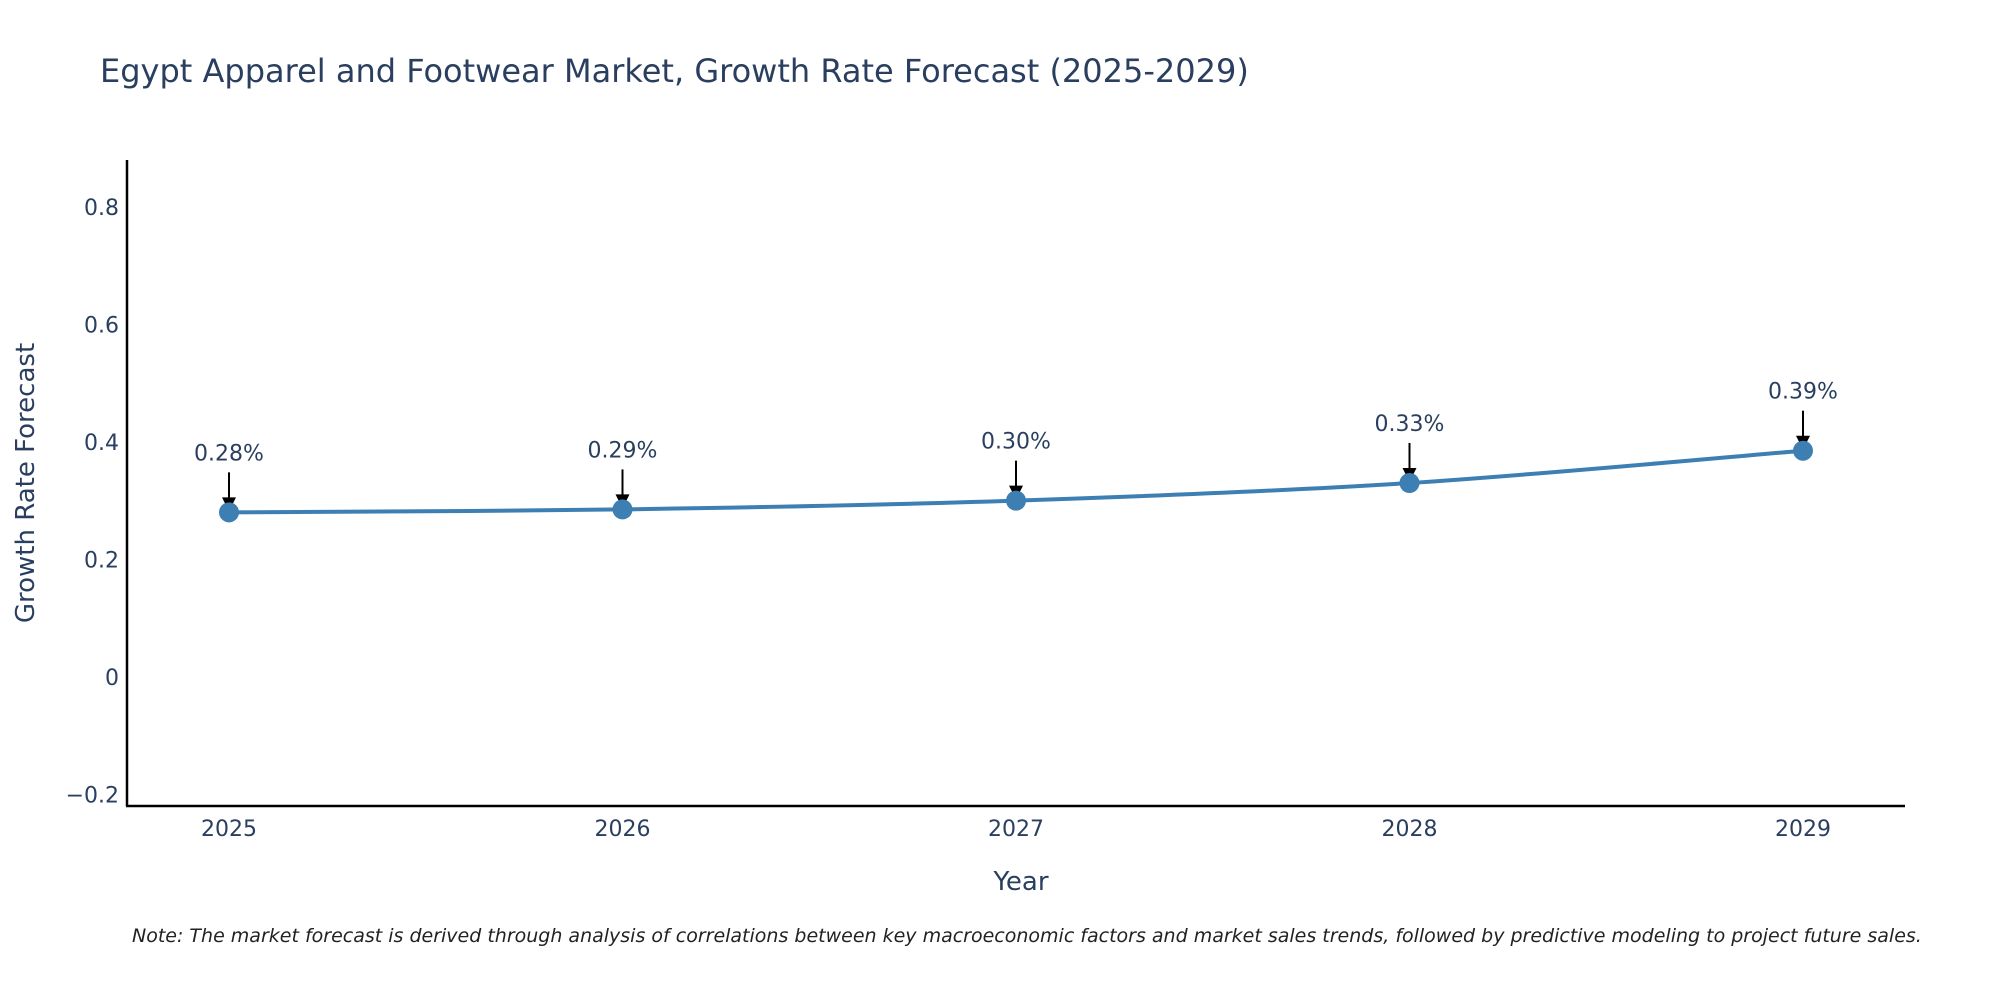  I want to click on y-axis-ticks: −0.2 0 0.2 0.4 0.6 0.8, so click(92, 502).